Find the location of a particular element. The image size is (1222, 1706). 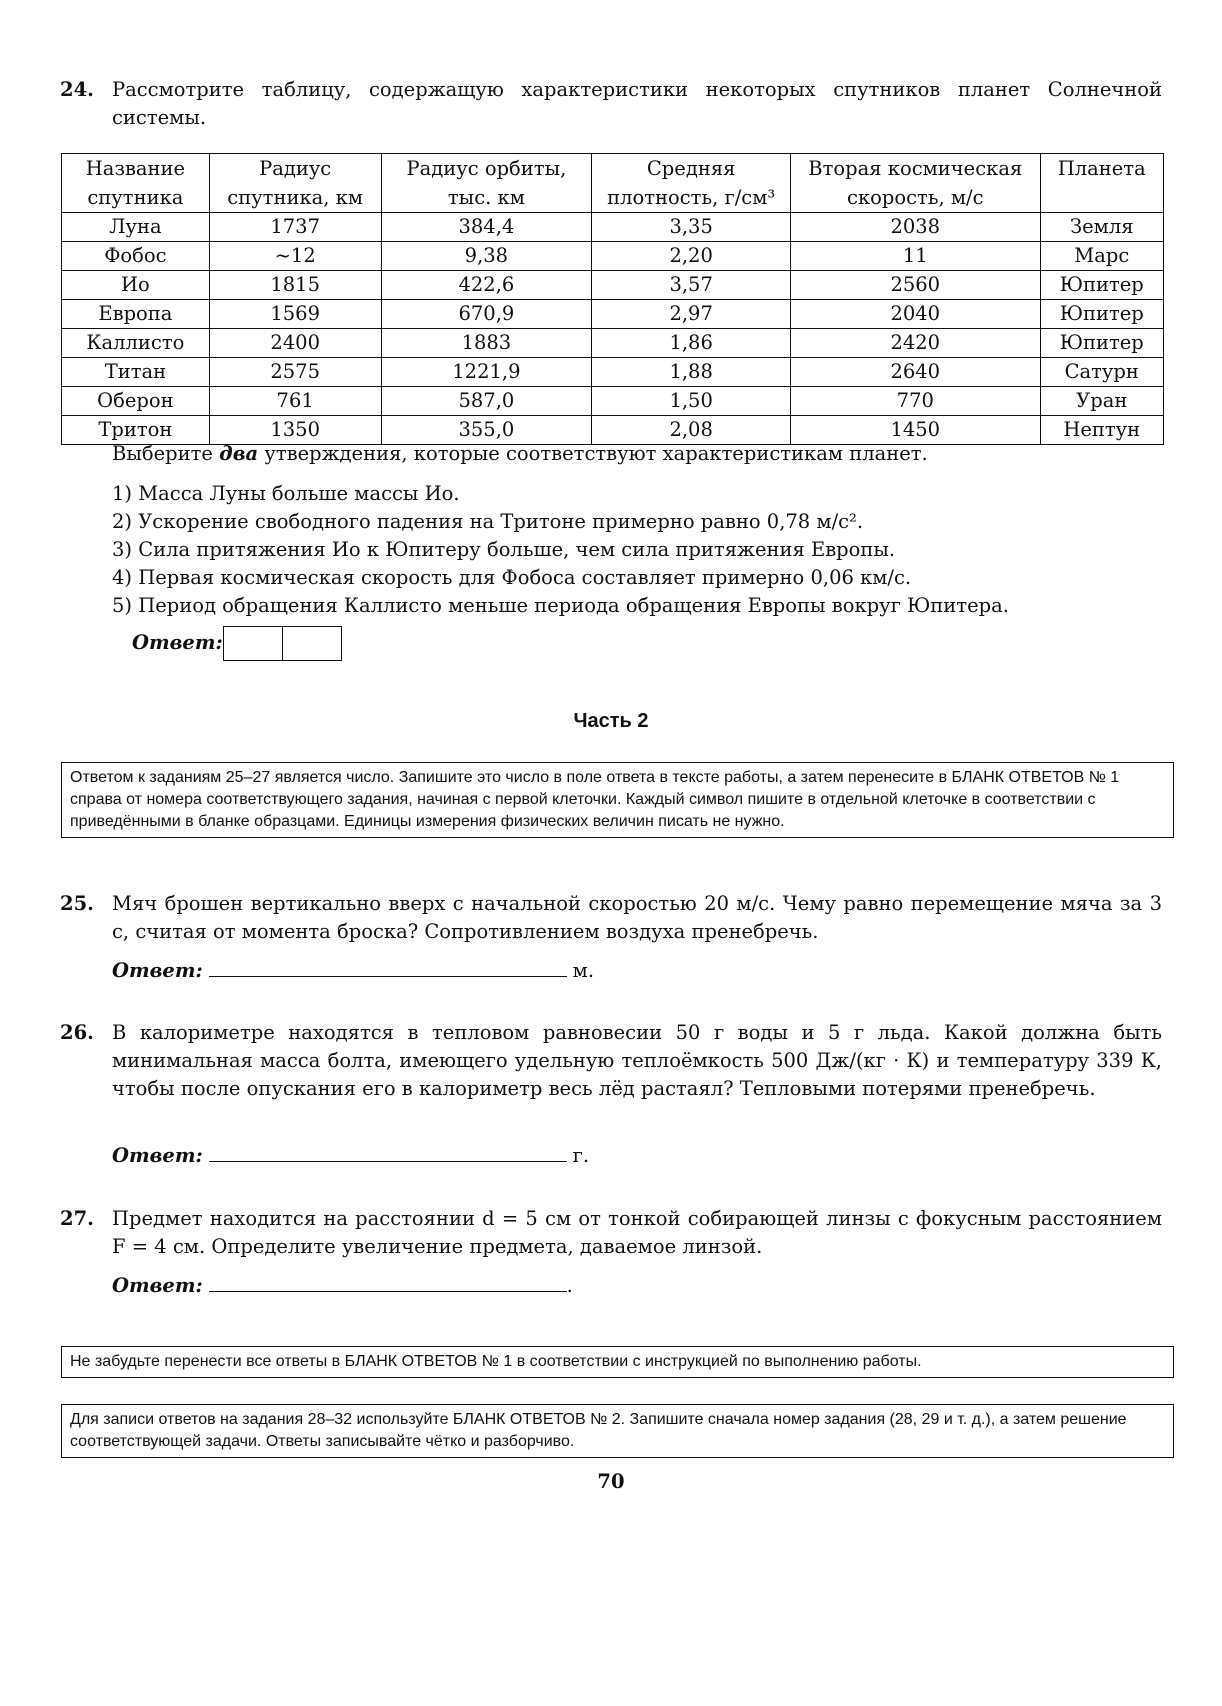

column-header: Радиус орбиты, тыс. км is located at coordinates (486, 183).